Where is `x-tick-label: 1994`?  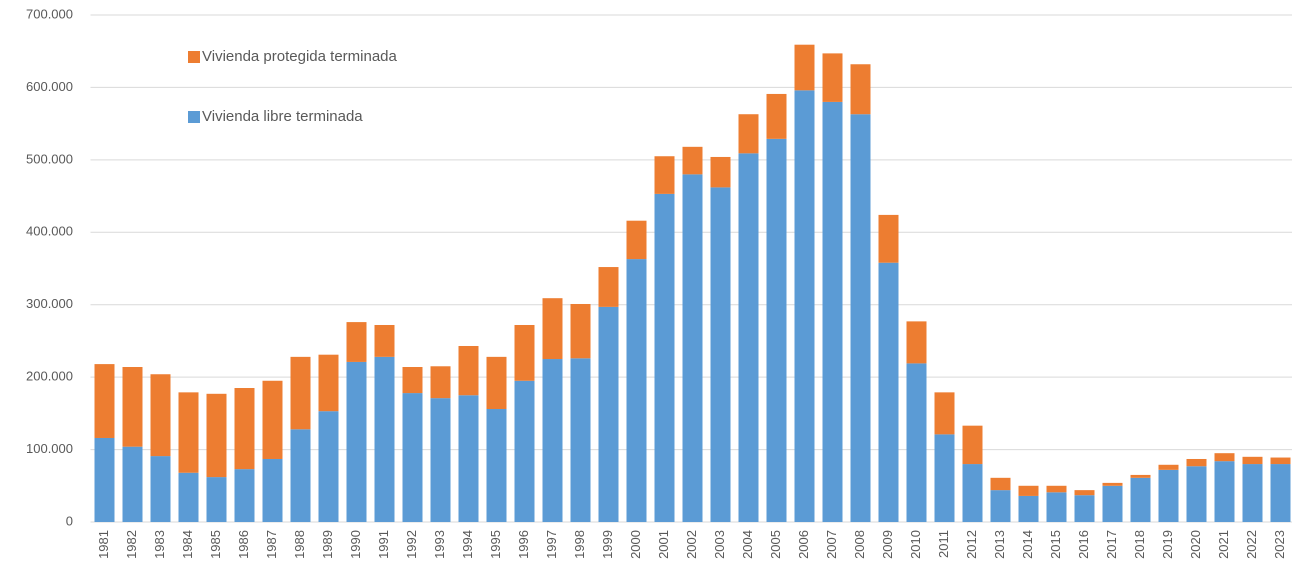
x-tick-label: 1994 is located at coordinates (467, 544).